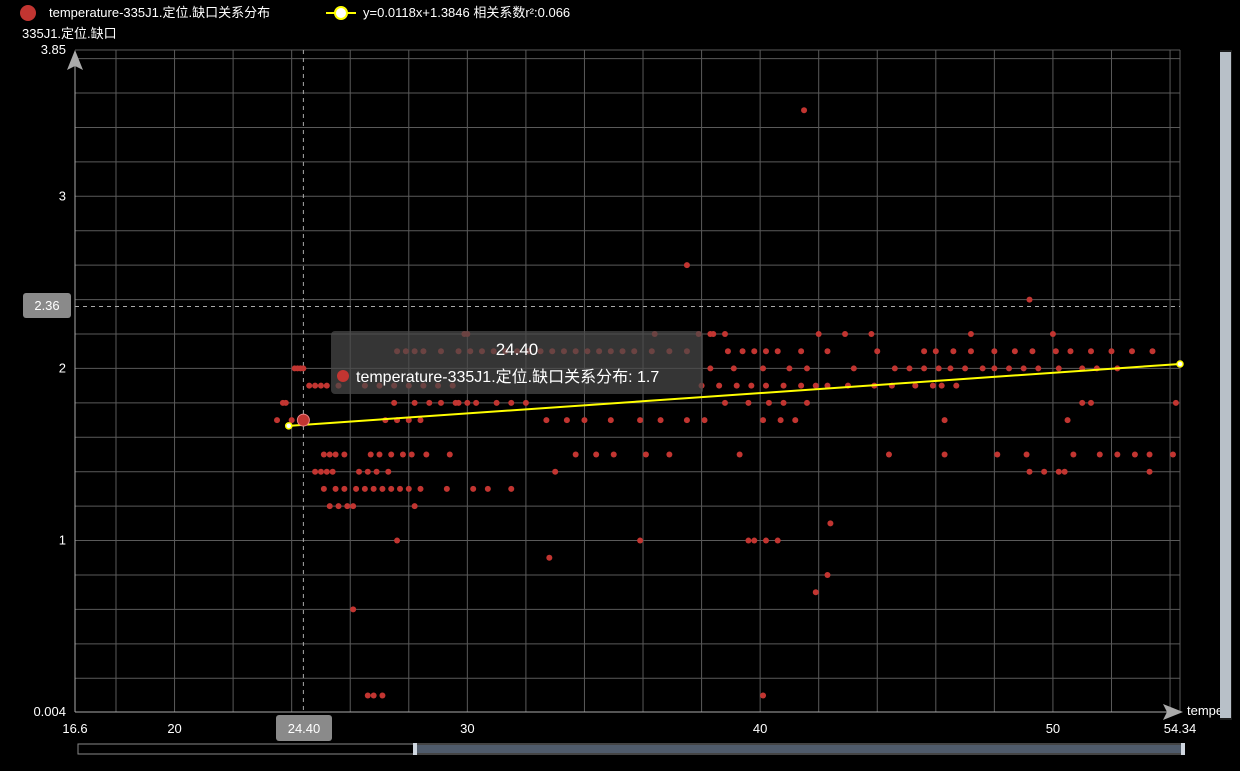 The width and height of the screenshot is (1240, 771). I want to click on x-crosshair-value: 24.40, so click(304, 728).